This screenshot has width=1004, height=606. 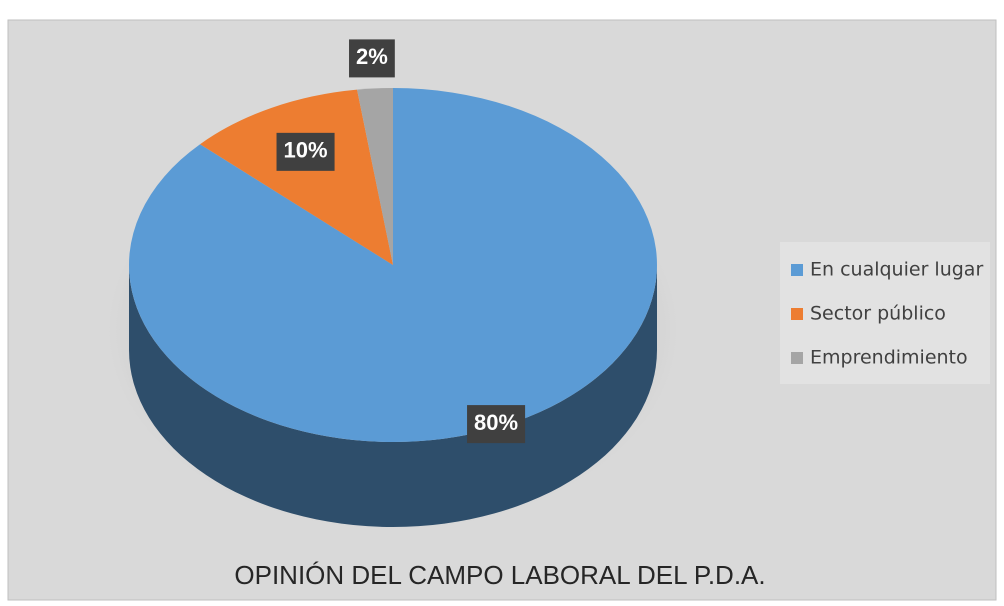 I want to click on data-label: 80%, so click(x=496, y=422).